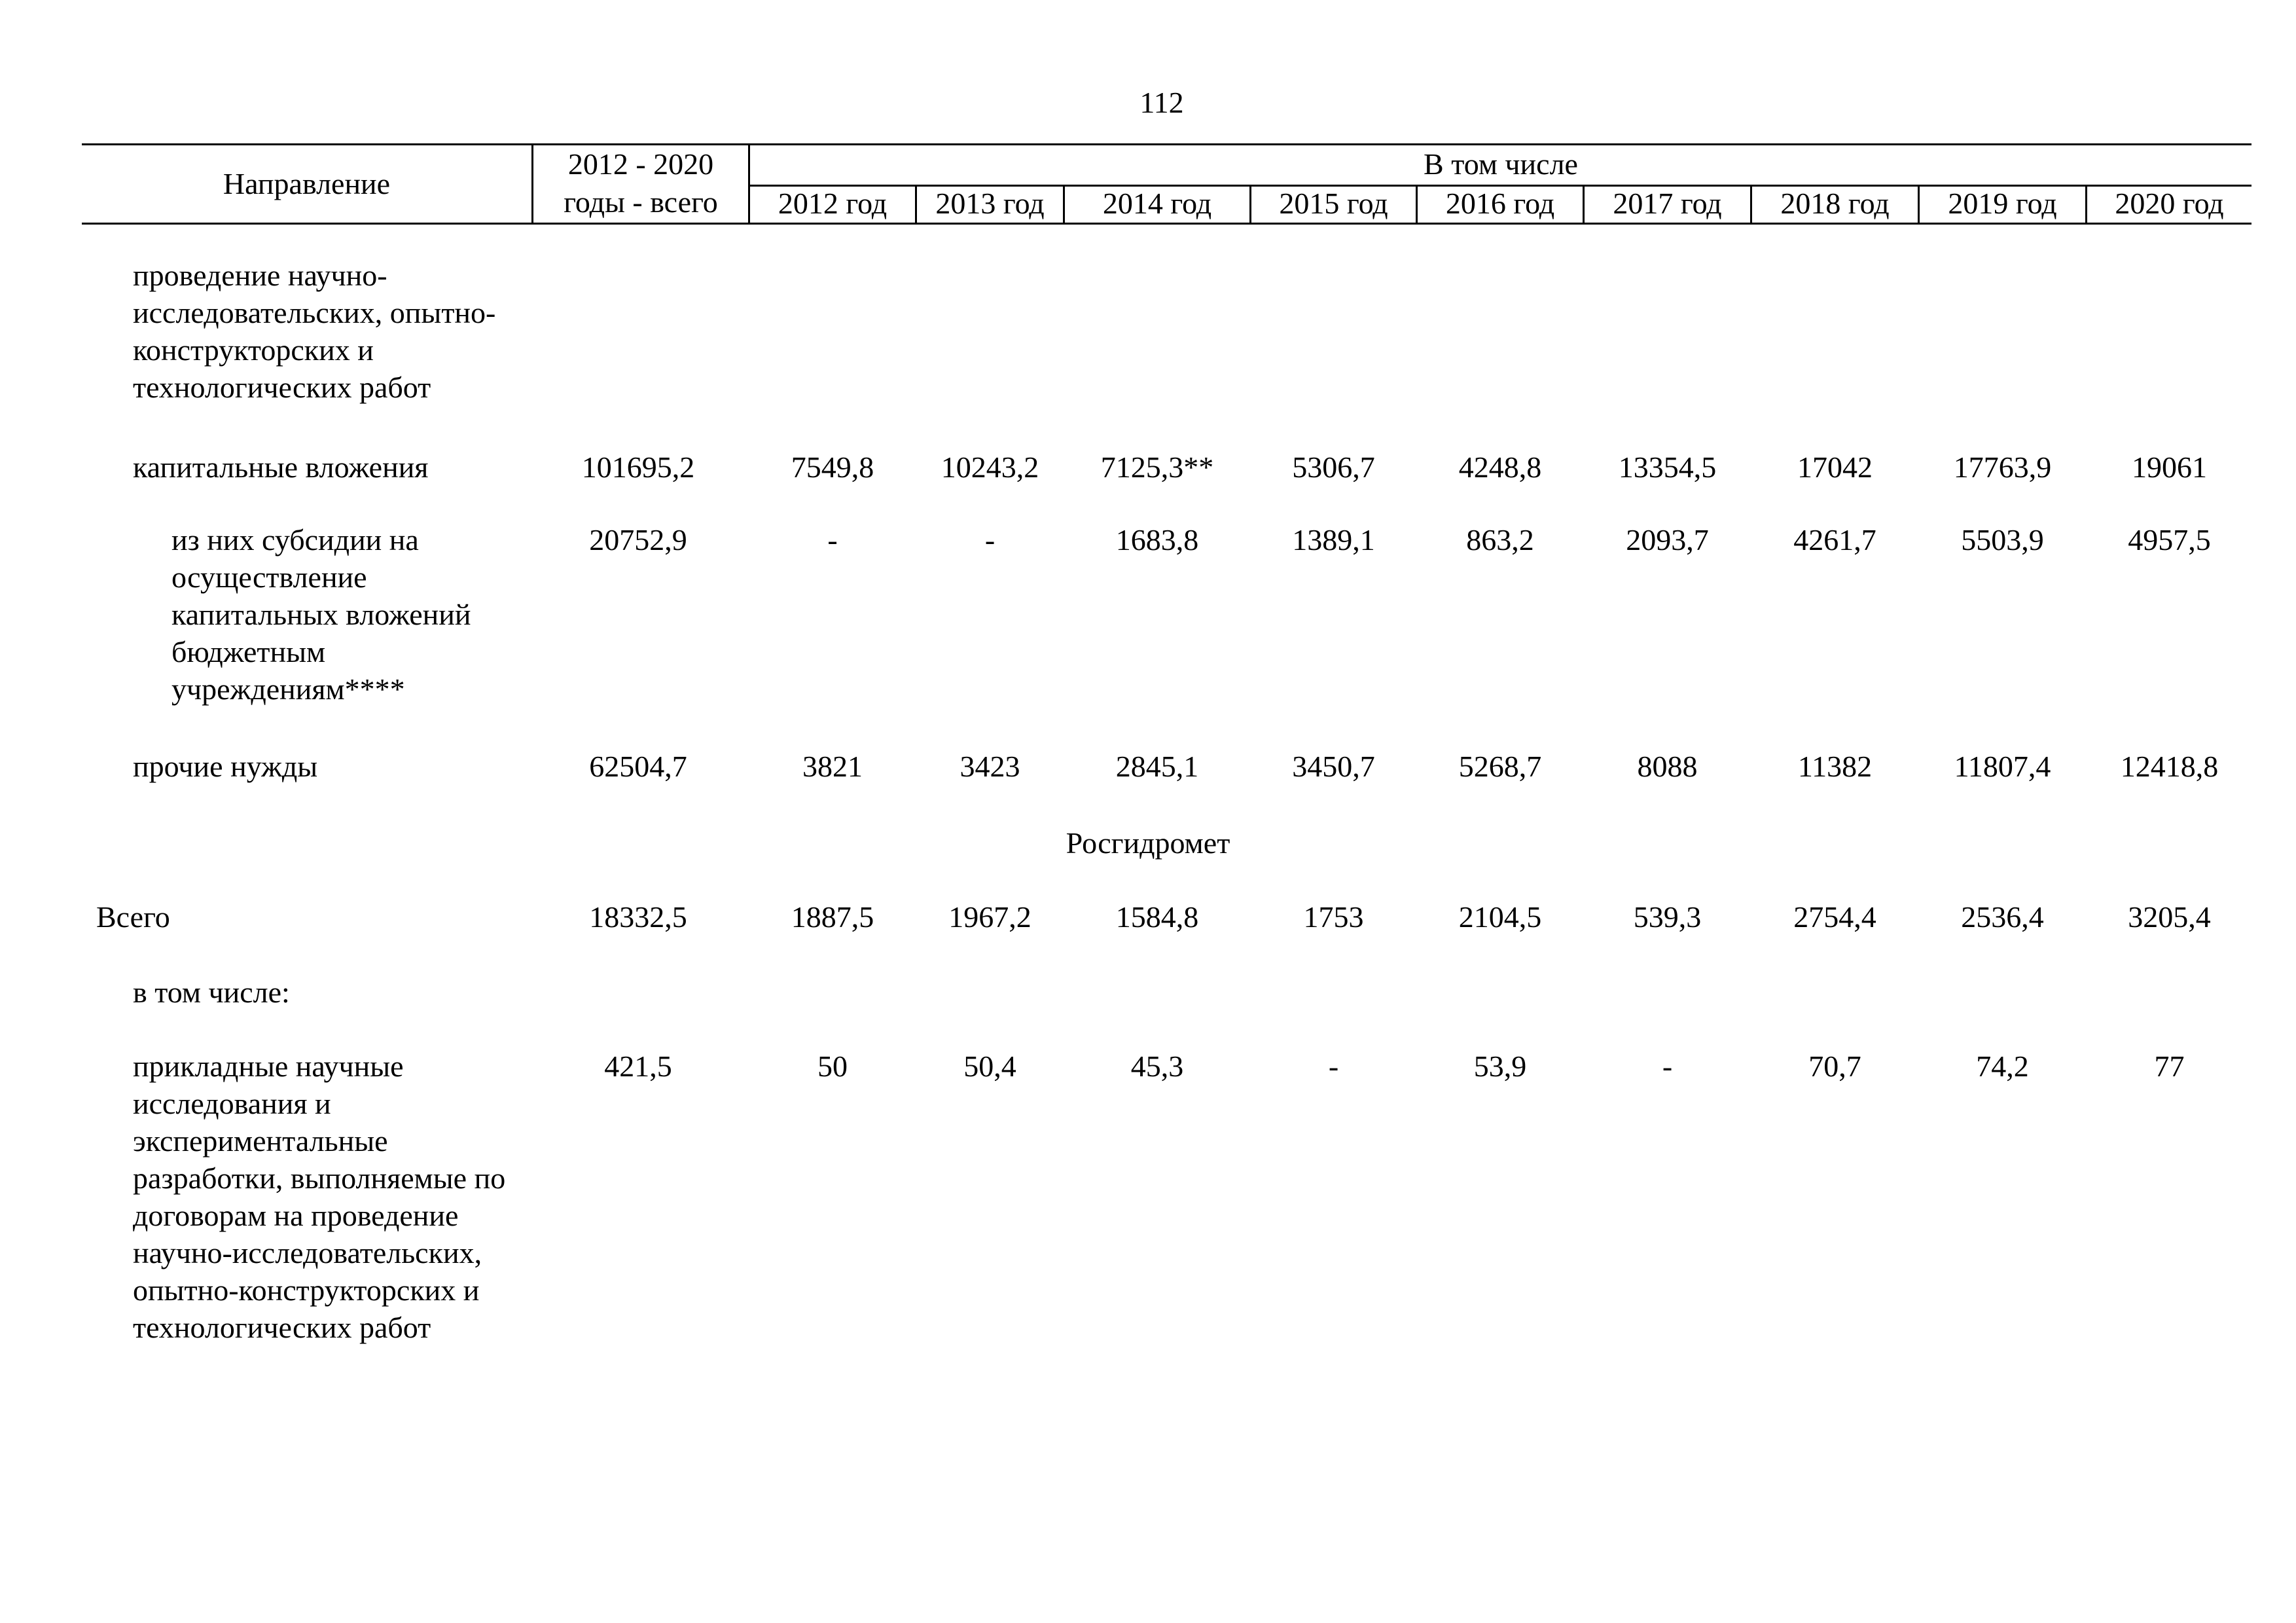  Describe the element at coordinates (2169, 203) in the screenshot. I see `header-year: 2020 год` at that location.